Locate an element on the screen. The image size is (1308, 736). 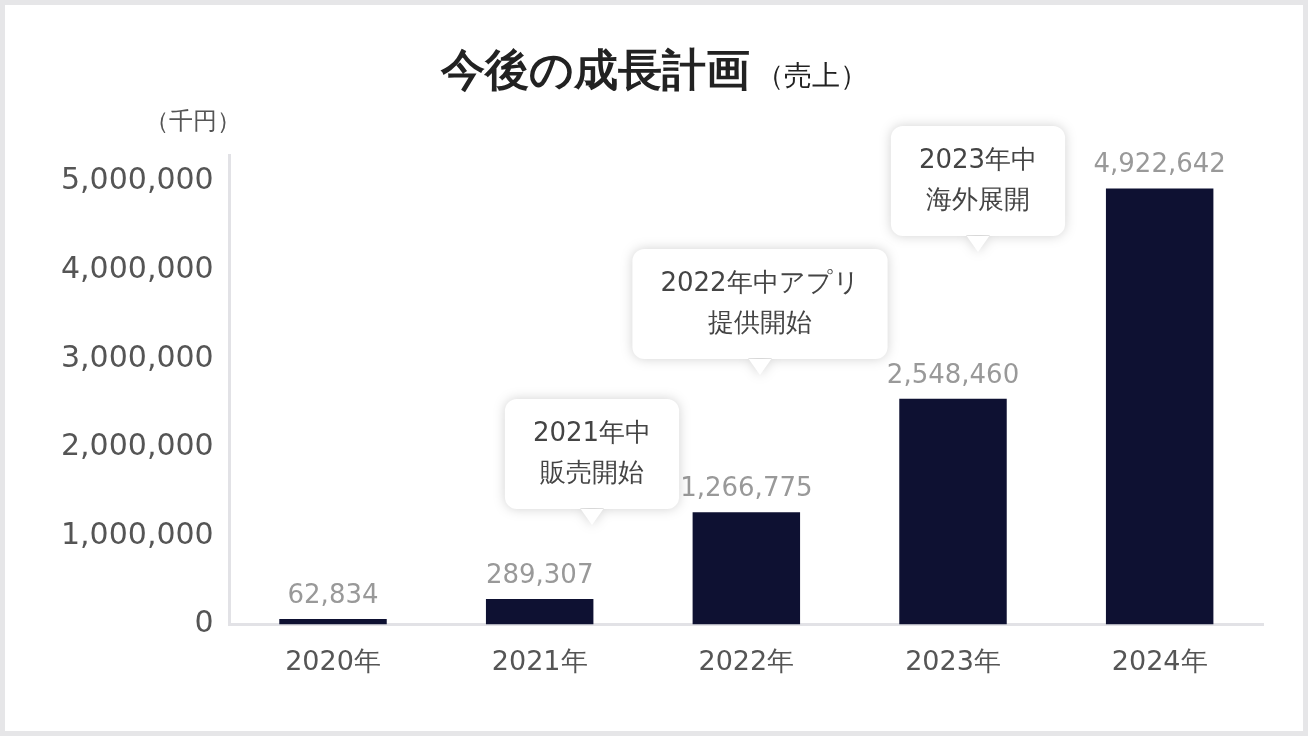
chart-title: 今後の成長計画 is located at coordinates (595, 69).